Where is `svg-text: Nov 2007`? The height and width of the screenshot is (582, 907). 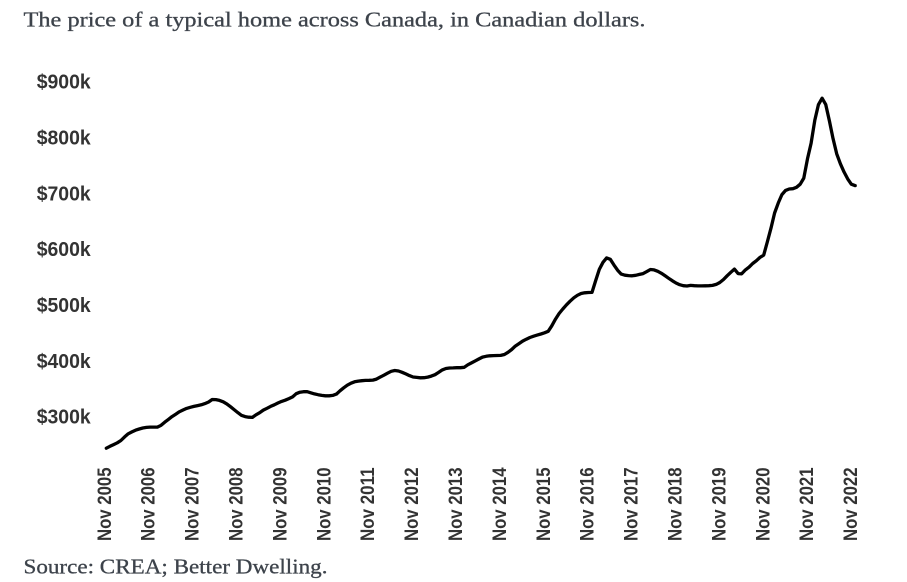
svg-text: Nov 2007 is located at coordinates (193, 505).